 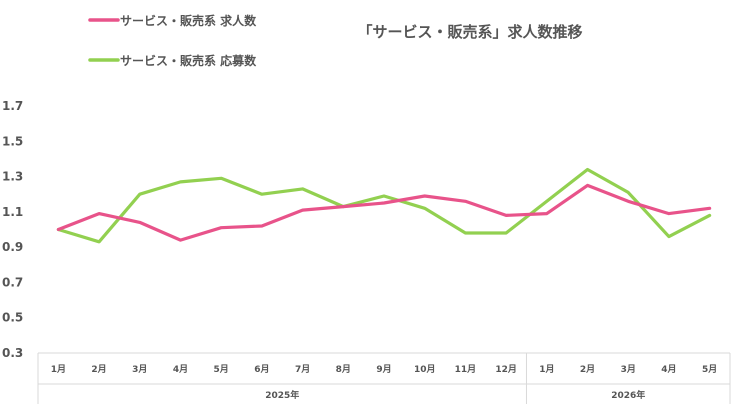 I want to click on x-tick-label: 10月, so click(x=425, y=369).